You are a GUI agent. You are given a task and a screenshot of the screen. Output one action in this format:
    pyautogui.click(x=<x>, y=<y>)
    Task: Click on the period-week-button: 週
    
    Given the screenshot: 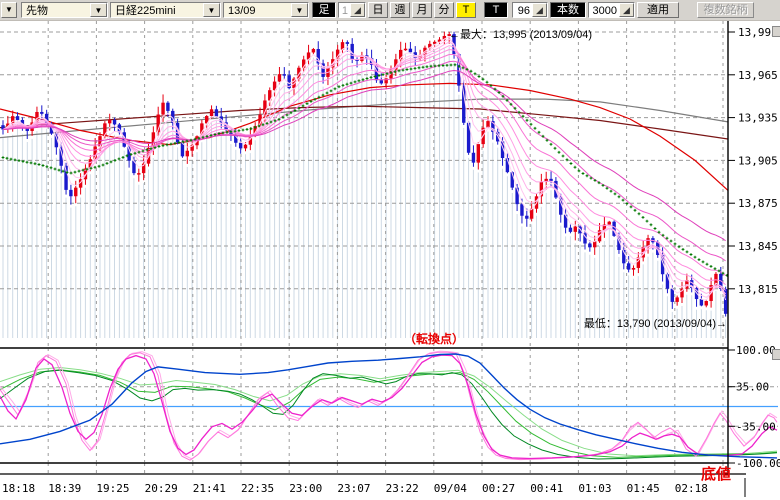 What is the action you would take?
    pyautogui.click(x=400, y=10)
    